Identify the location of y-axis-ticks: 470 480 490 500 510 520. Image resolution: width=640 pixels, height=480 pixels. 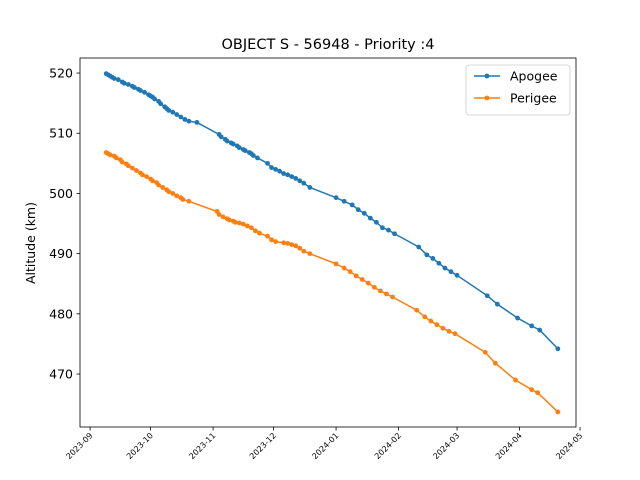
(64, 224).